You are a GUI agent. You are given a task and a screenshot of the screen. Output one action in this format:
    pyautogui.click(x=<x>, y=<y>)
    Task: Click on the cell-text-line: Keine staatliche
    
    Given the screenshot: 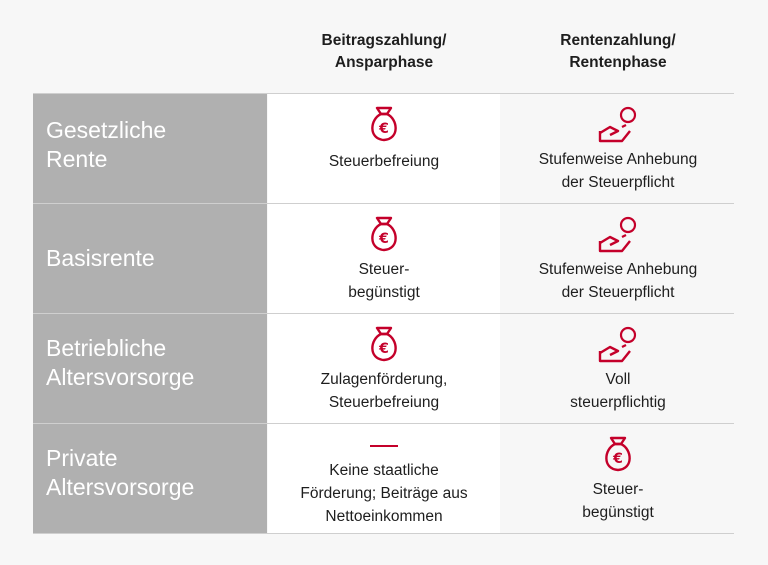 What is the action you would take?
    pyautogui.click(x=384, y=470)
    